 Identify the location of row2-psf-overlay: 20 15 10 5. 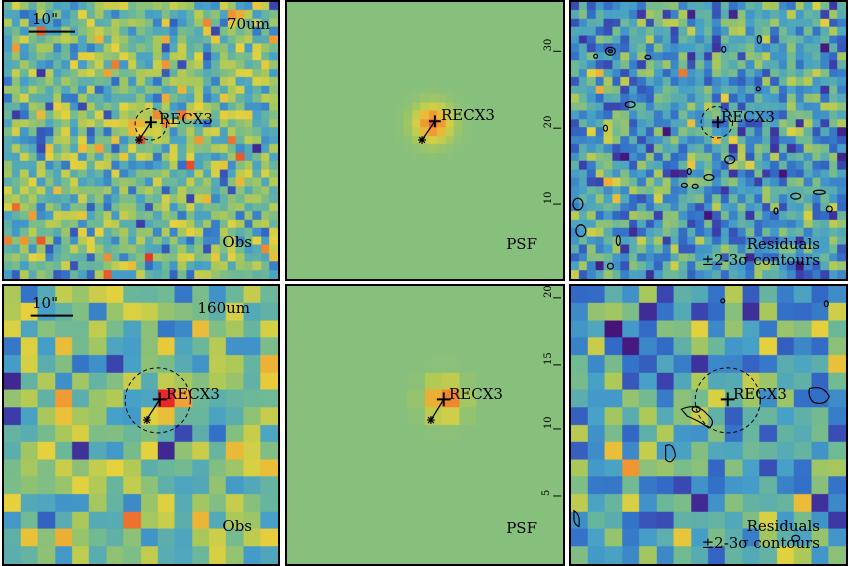
(494, 391).